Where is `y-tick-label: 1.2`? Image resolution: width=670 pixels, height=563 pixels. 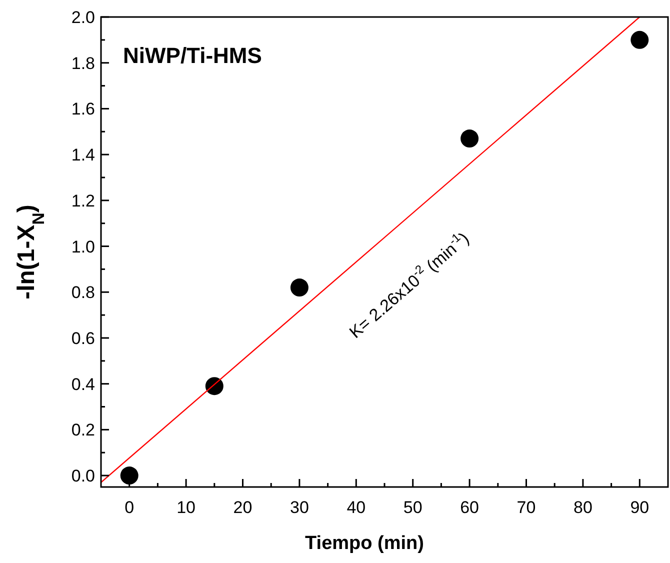
y-tick-label: 1.2 is located at coordinates (83, 200).